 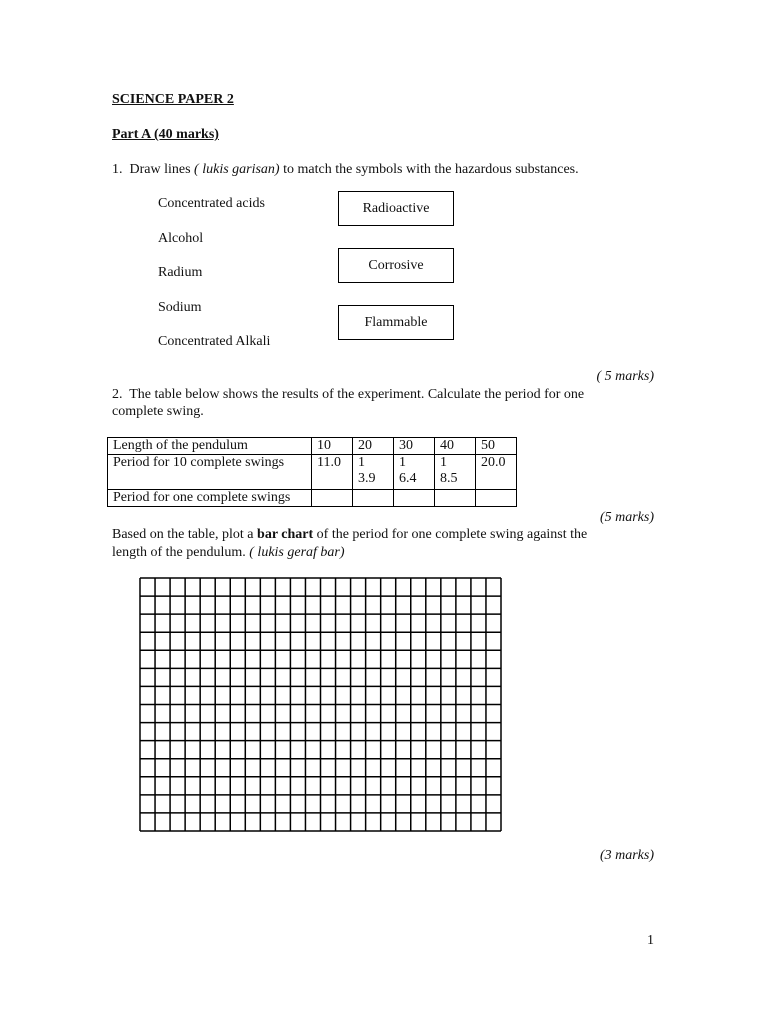 I want to click on graph-paper-grid, so click(x=320, y=704).